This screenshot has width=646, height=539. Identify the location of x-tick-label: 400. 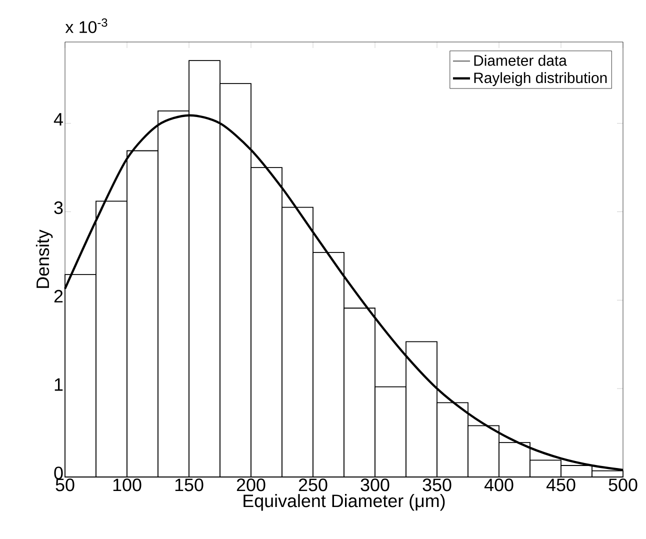
(499, 485).